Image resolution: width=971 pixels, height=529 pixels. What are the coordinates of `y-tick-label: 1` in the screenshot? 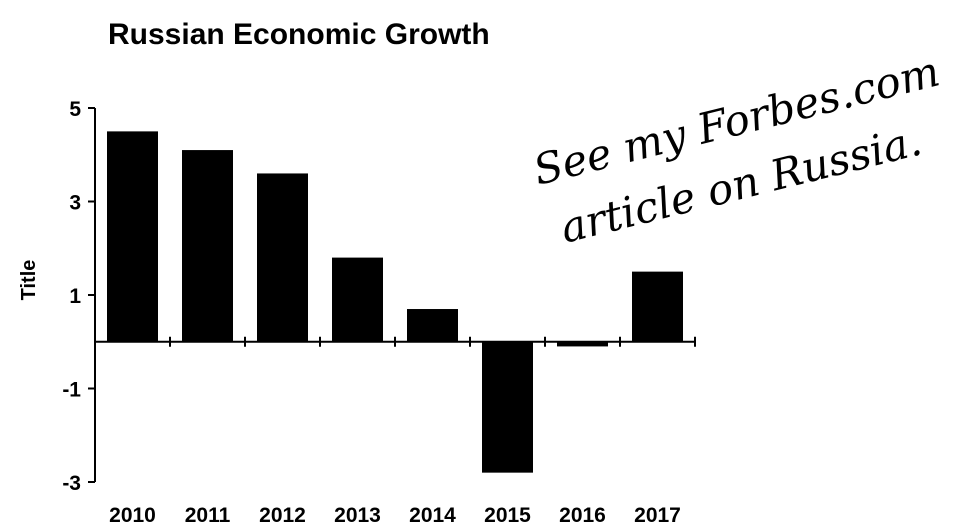 It's located at (75, 296).